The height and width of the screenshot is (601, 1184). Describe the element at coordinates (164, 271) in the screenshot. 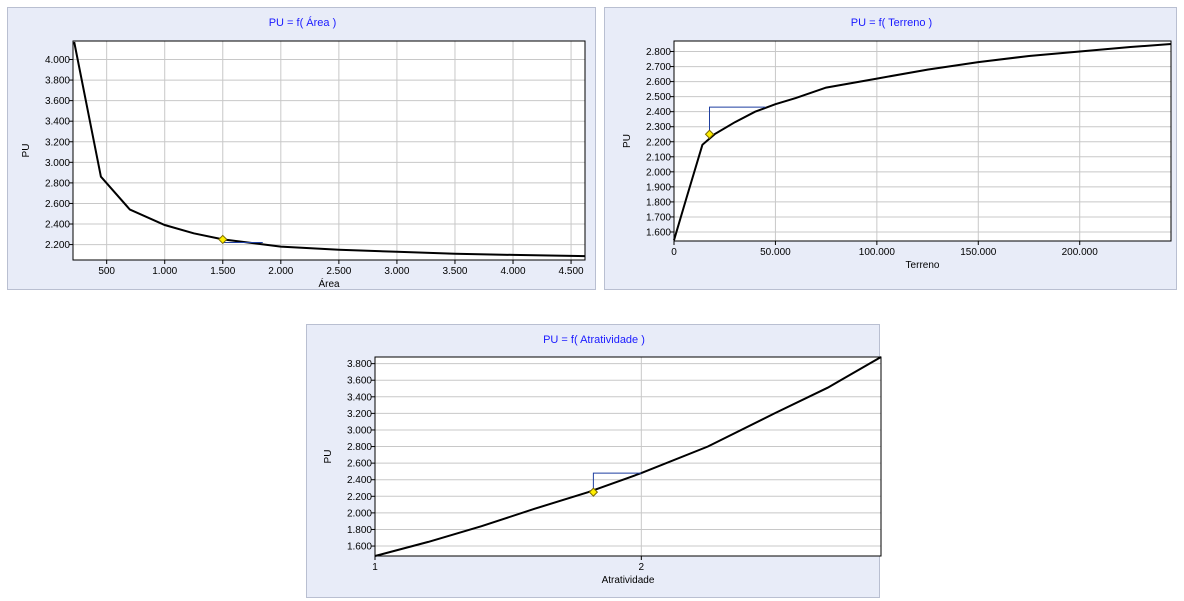

I see `x-tick-label: 1.000` at that location.